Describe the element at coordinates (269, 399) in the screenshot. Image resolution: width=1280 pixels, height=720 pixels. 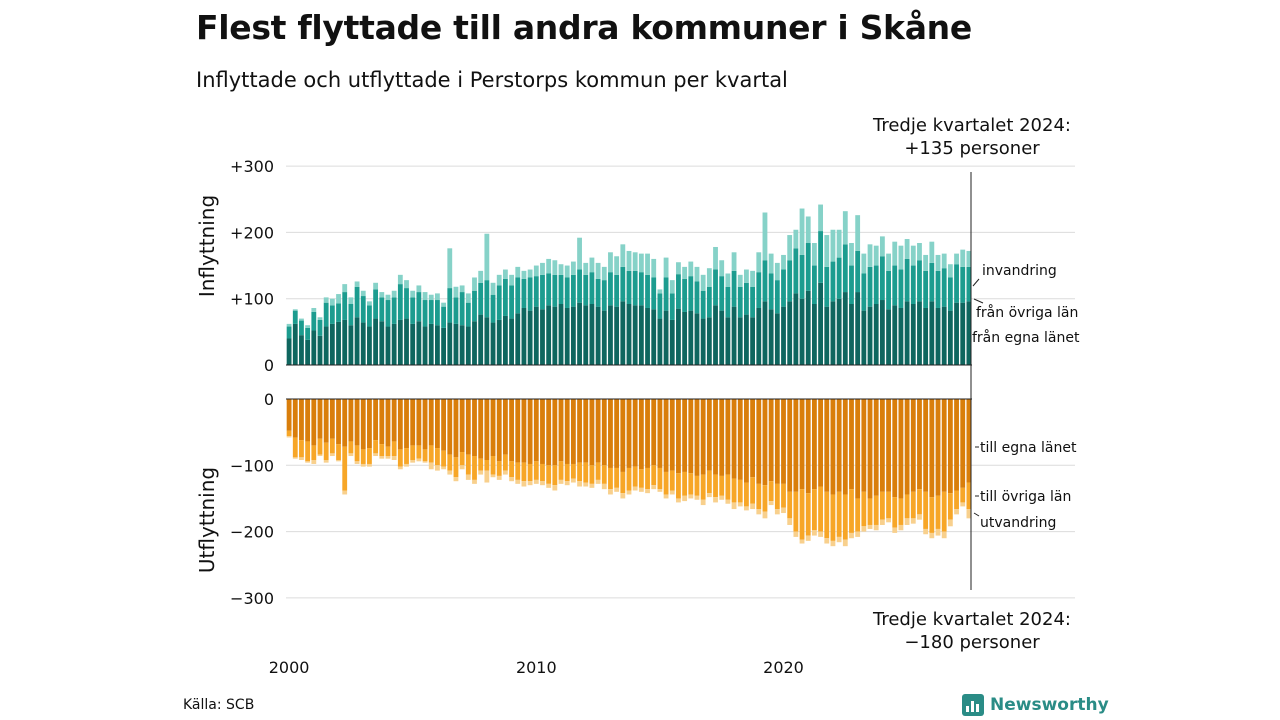
I see `y-tick-label-out: 0` at that location.